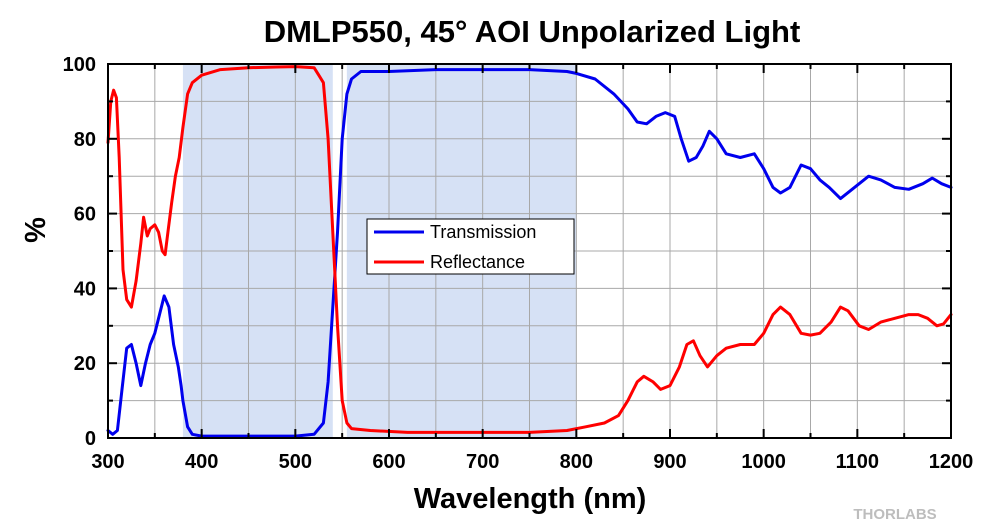  Describe the element at coordinates (576, 462) in the screenshot. I see `x-tick-label: 800` at that location.